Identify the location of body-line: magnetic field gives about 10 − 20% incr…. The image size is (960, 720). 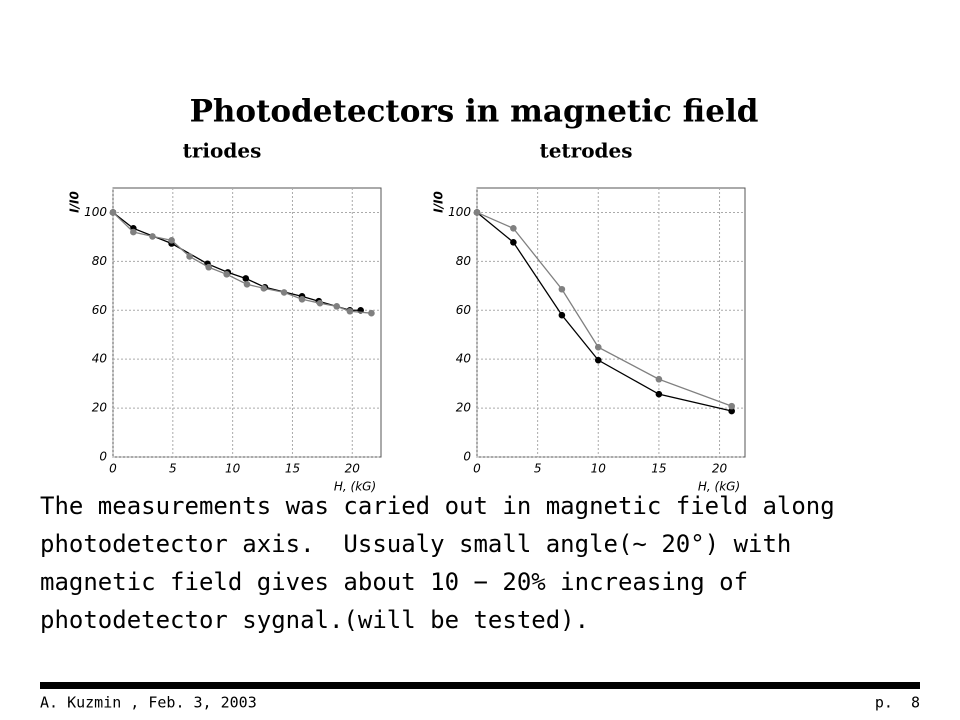
(394, 582).